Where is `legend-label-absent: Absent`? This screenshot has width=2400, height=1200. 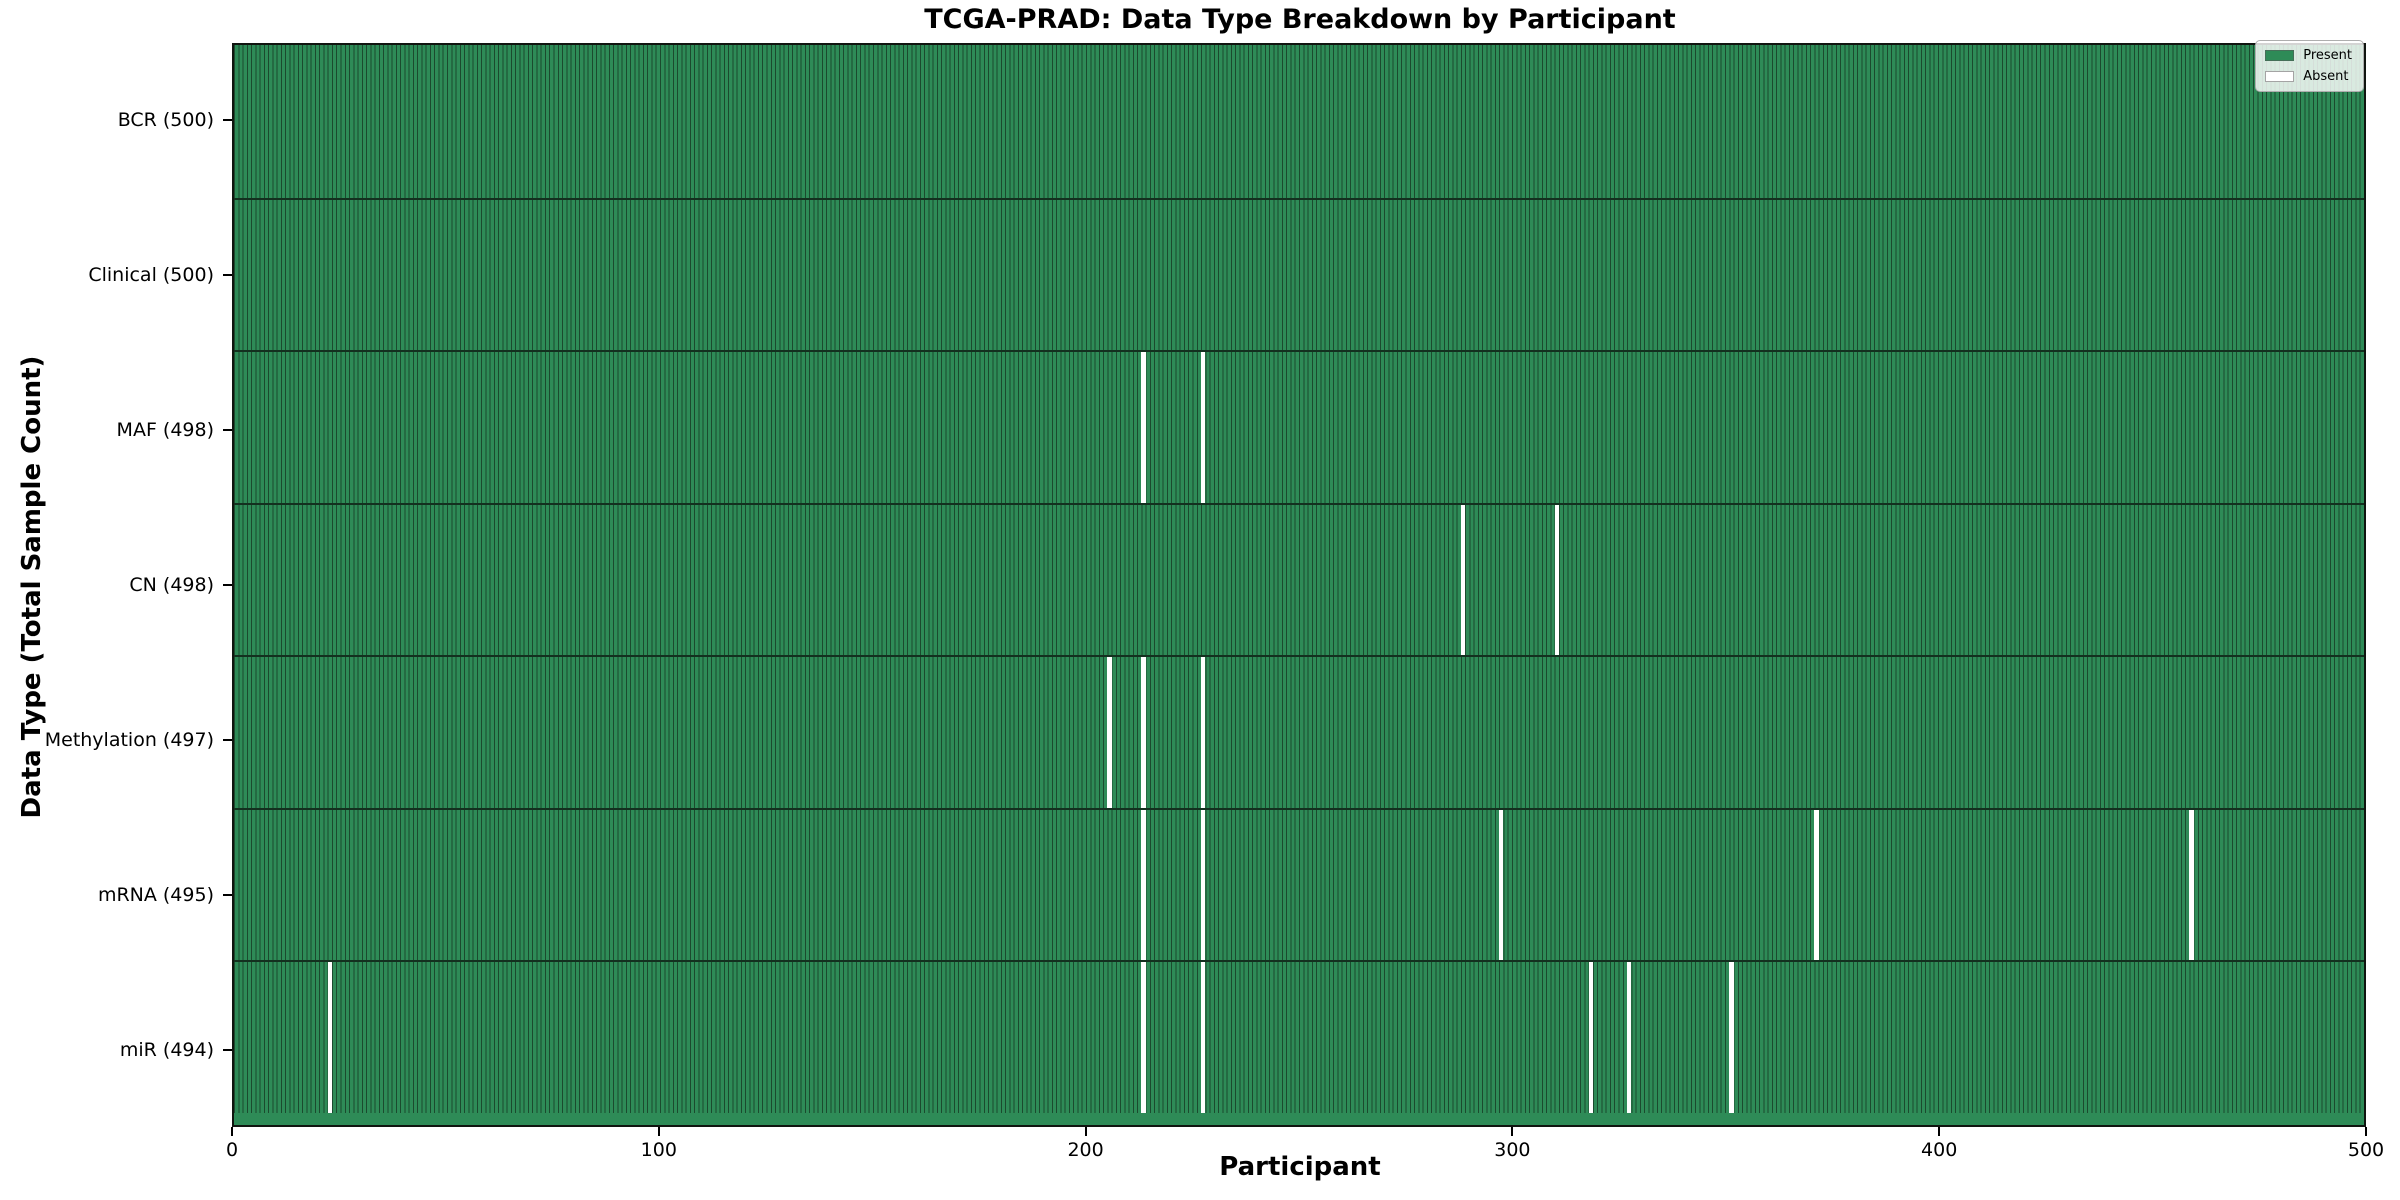
legend-label-absent: Absent is located at coordinates (2326, 76).